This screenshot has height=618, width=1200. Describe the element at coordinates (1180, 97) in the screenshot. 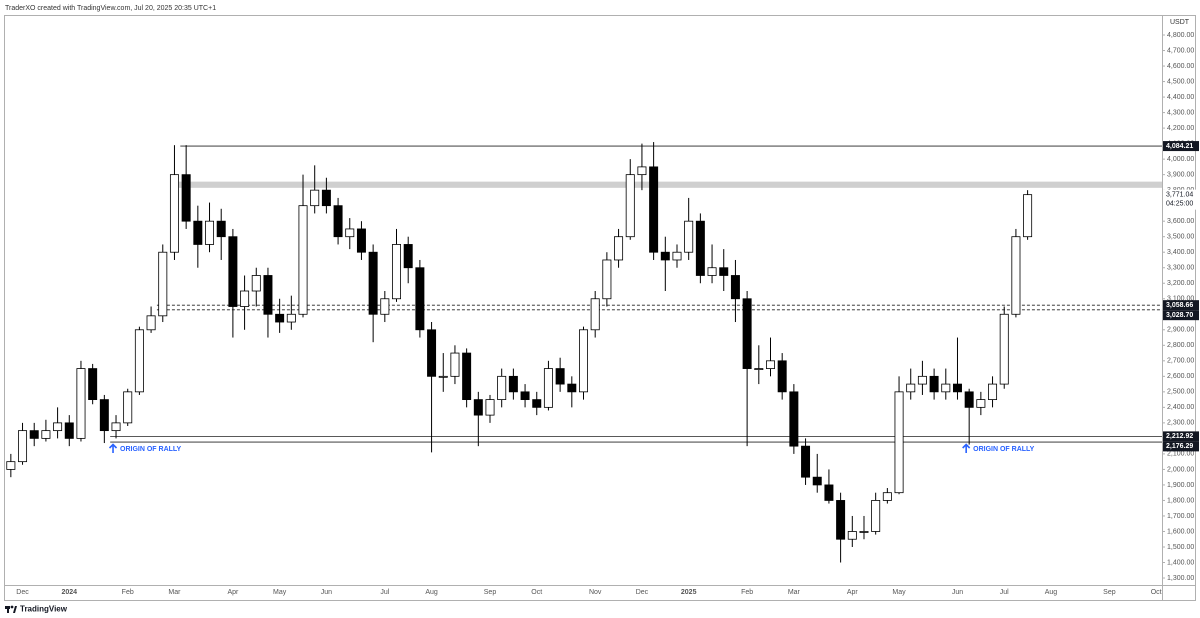

I see `y-tick-label: 4,400.00` at that location.